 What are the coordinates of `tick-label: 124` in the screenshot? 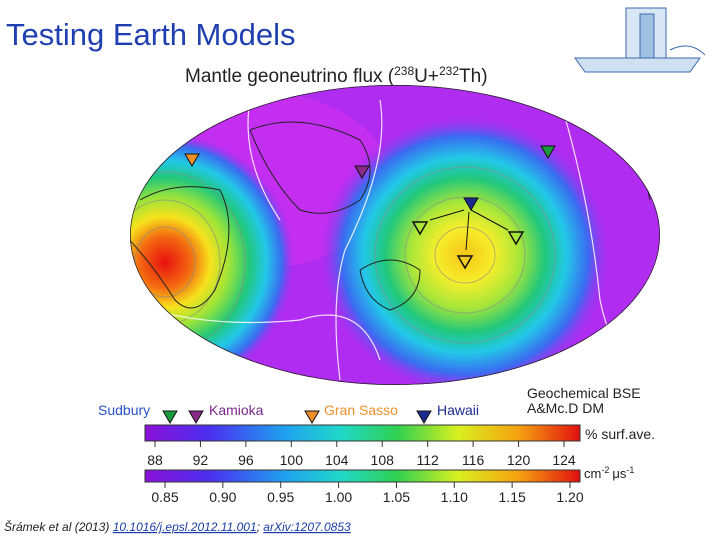 It's located at (564, 460).